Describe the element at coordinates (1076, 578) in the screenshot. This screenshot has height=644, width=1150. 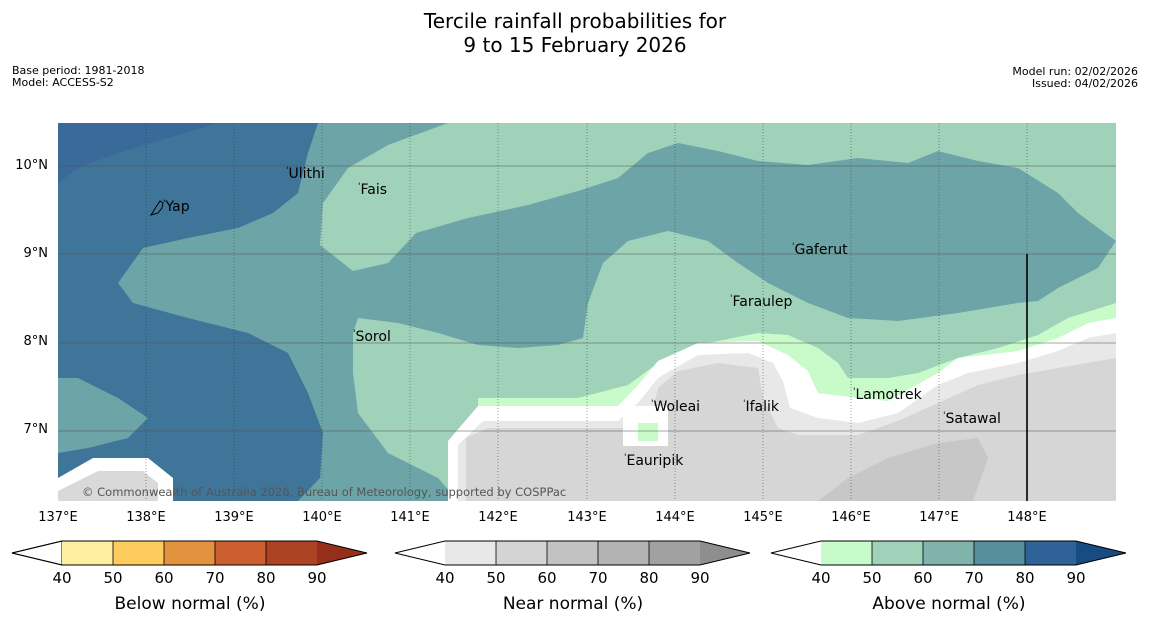
I see `above-tick-90: 90` at that location.